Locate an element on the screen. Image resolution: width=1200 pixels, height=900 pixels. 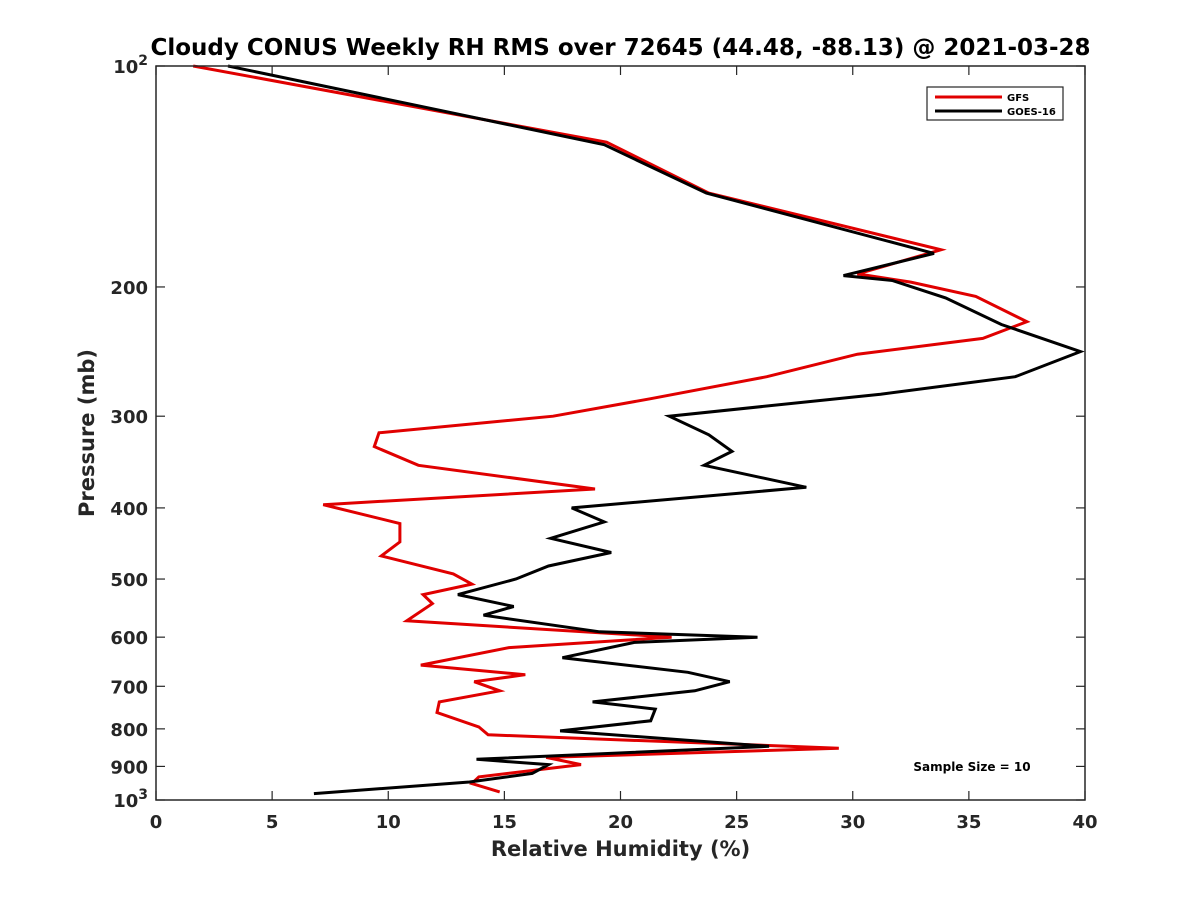
legend-label: GOES-16 is located at coordinates (1031, 112).